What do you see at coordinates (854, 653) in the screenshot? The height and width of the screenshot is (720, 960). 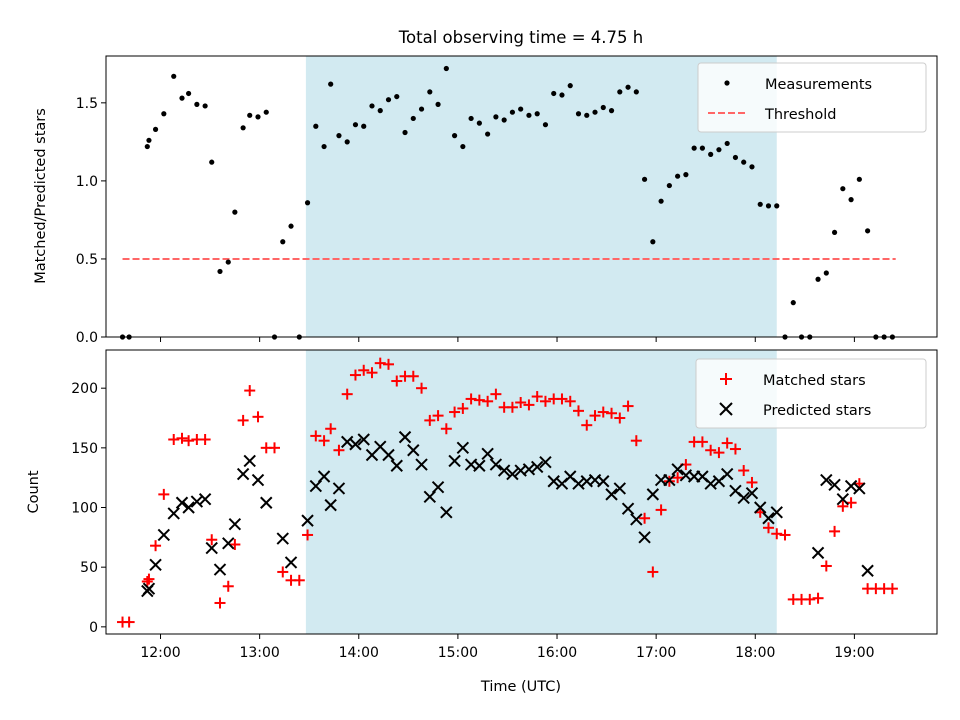 I see `x-tick-label: 19:00` at bounding box center [854, 653].